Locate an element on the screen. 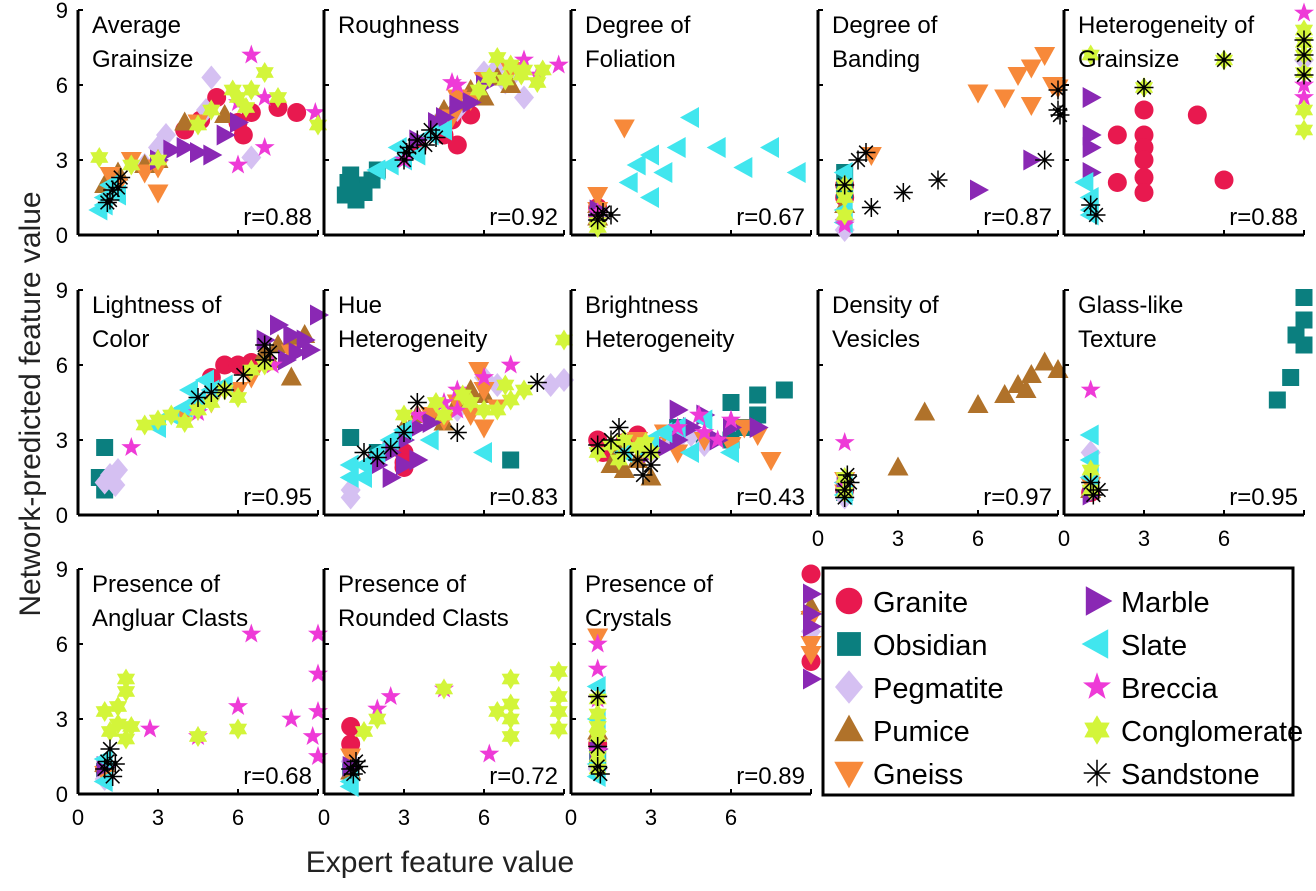 This screenshot has width=1316, height=891. r-value-label: r=0.95 is located at coordinates (1263, 497).